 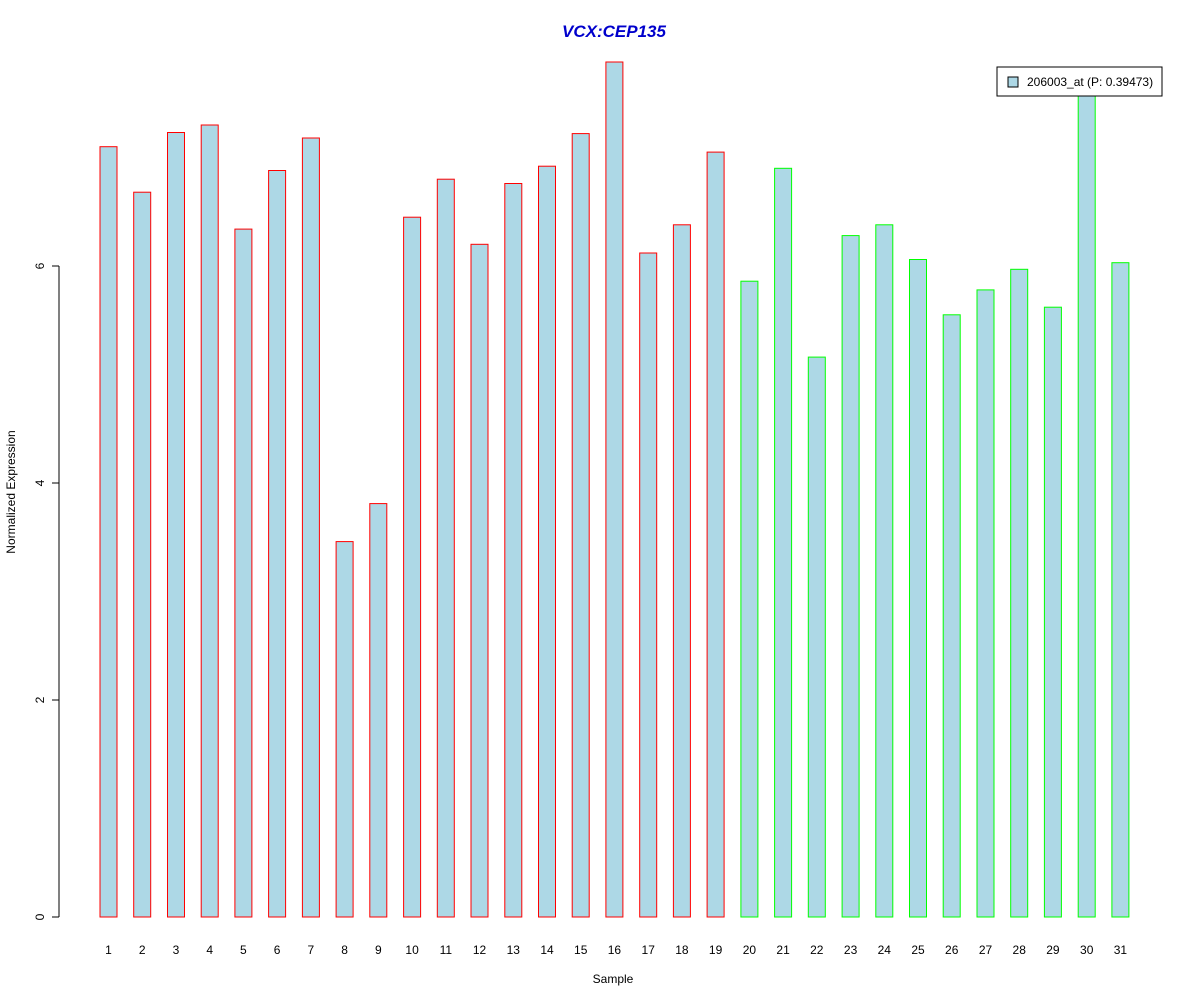 What do you see at coordinates (918, 950) in the screenshot?
I see `x-tick-label: 25` at bounding box center [918, 950].